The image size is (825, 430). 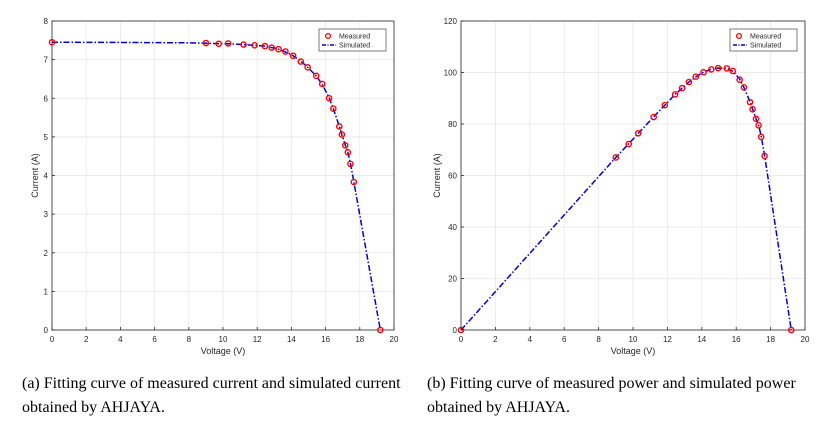 What do you see at coordinates (46, 214) in the screenshot?
I see `y-tick-label: 3` at bounding box center [46, 214].